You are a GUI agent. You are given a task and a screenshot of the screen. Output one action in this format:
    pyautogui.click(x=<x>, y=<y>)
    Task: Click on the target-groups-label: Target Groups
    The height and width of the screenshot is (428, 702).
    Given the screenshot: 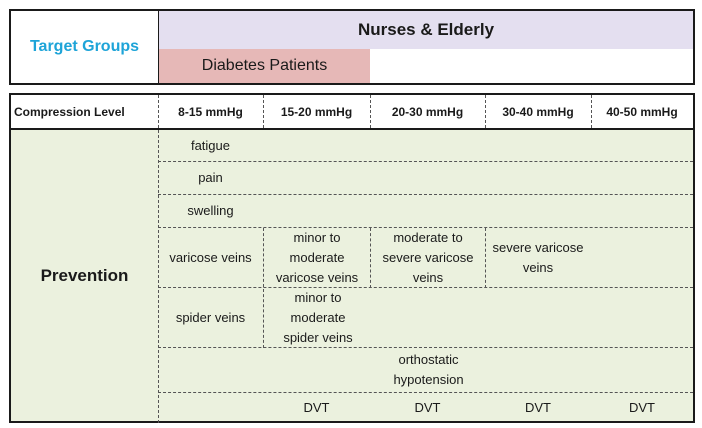 What is the action you would take?
    pyautogui.click(x=84, y=46)
    